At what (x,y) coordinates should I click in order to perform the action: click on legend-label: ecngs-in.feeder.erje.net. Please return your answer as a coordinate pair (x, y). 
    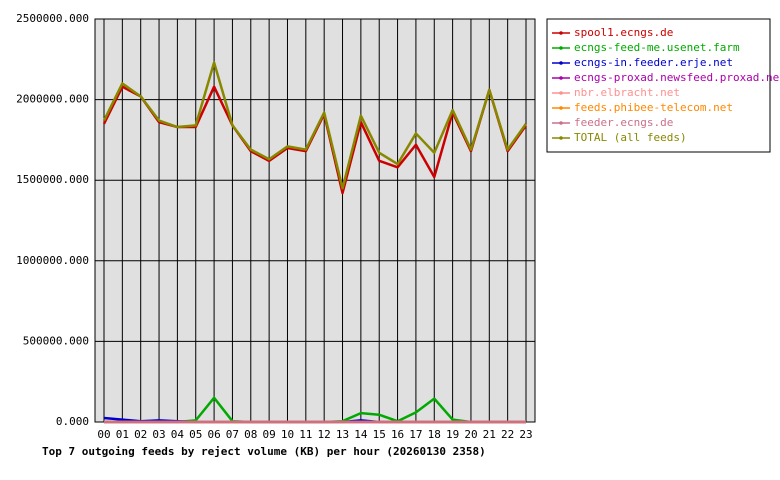
    Looking at the image, I should click on (653, 62).